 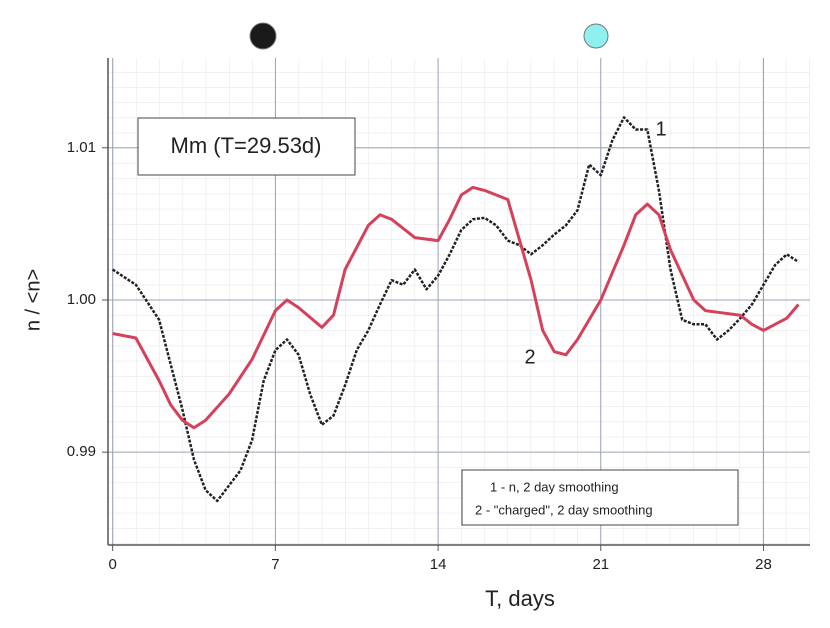 I want to click on legend-entry: 1 - n, 2 day smoothing, so click(x=554, y=486).